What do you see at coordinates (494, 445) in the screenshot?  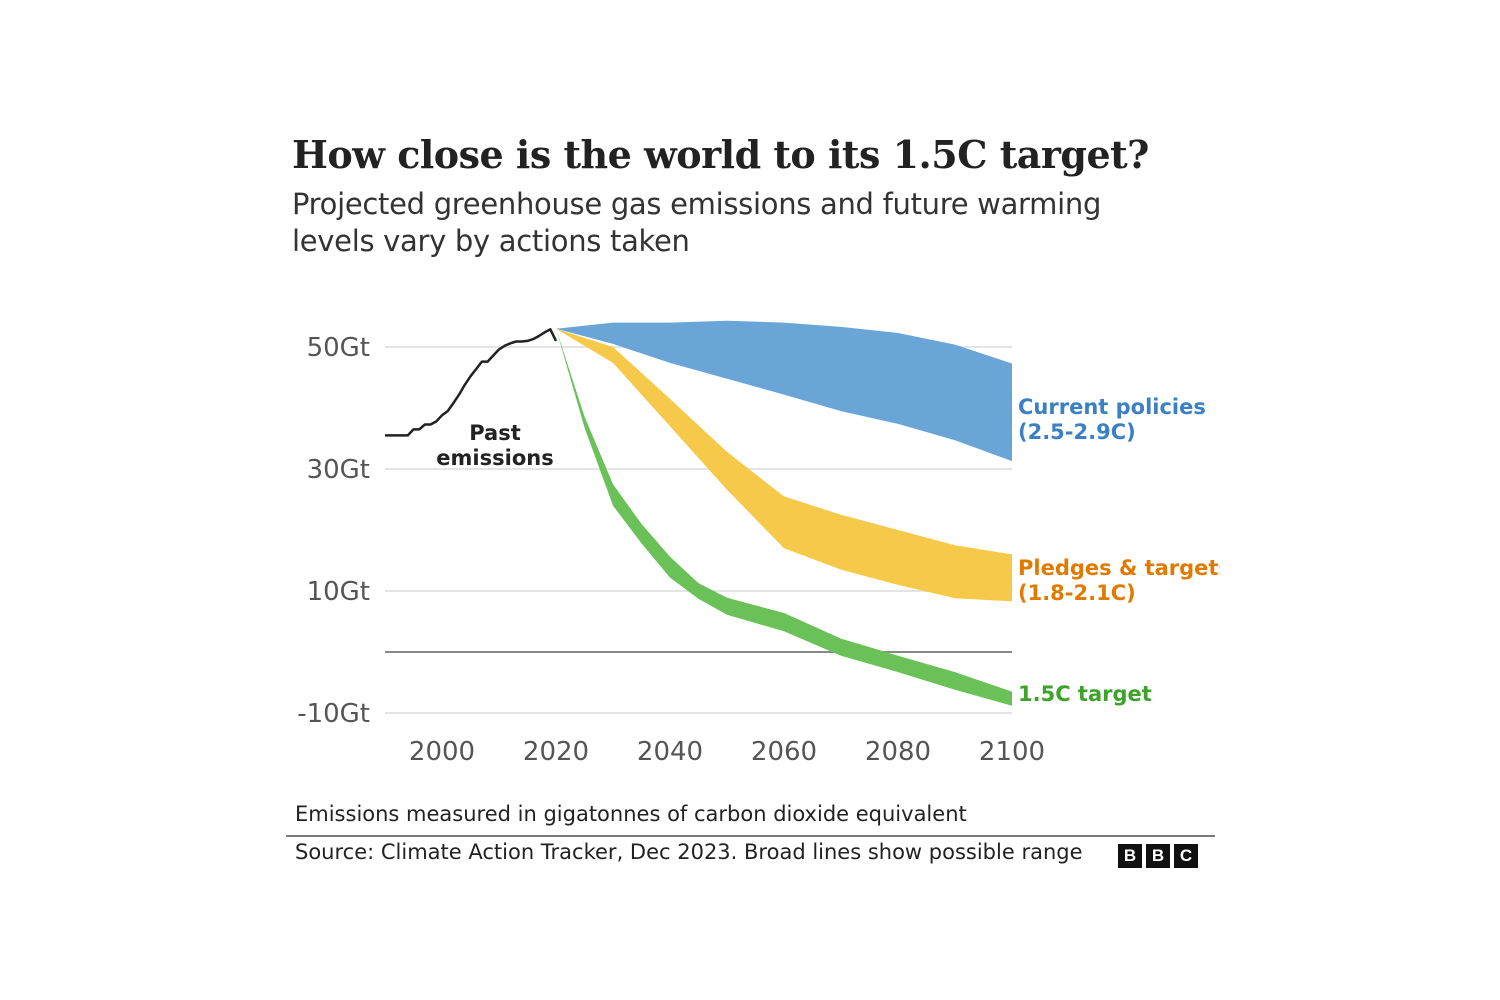 I see `series-label: Past emissions` at bounding box center [494, 445].